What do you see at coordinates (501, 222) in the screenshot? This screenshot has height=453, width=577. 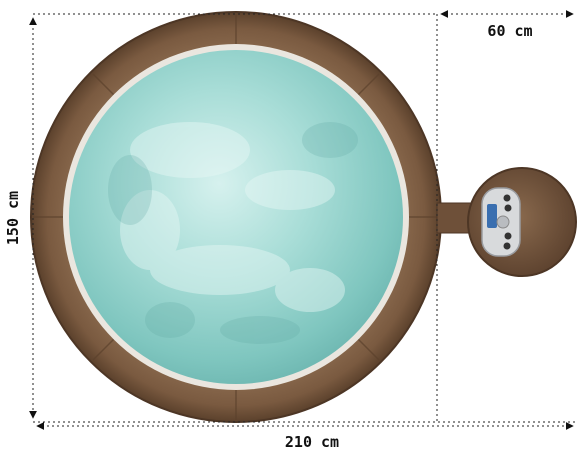 I see `control-panel-icon` at bounding box center [501, 222].